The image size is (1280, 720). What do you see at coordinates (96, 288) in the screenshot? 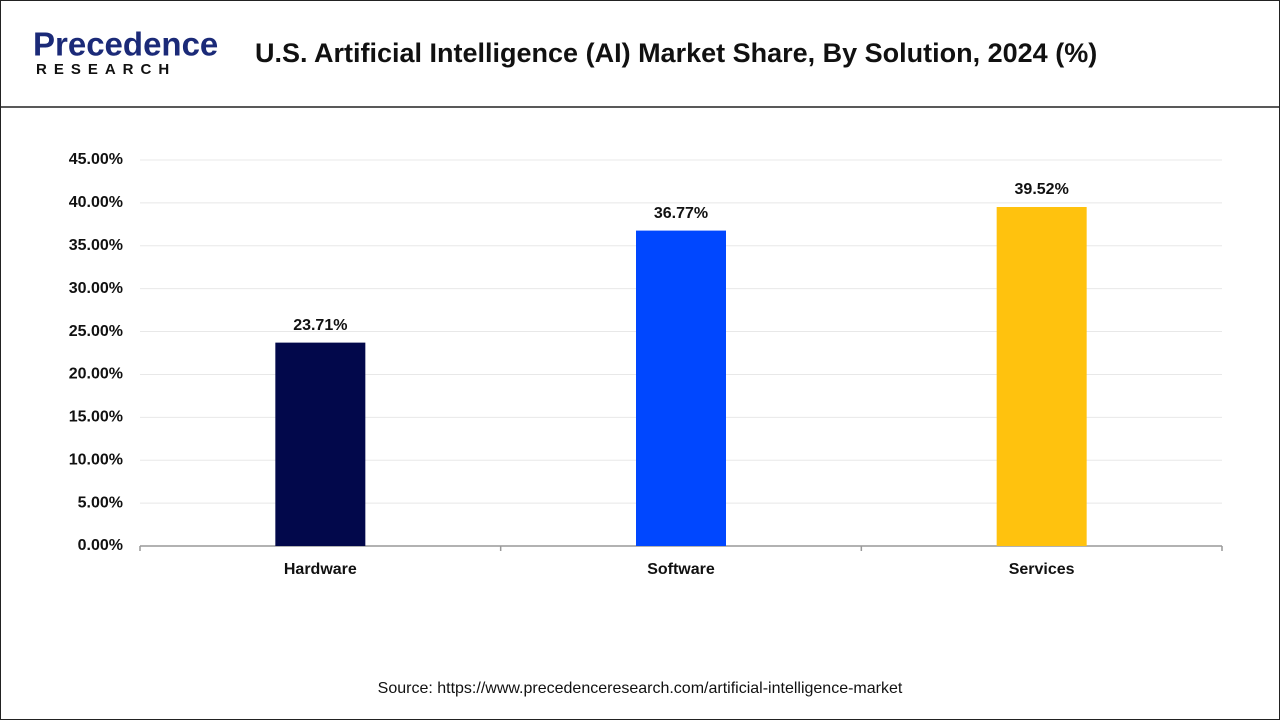
I see `y-tick-label: 30.00%` at bounding box center [96, 288].